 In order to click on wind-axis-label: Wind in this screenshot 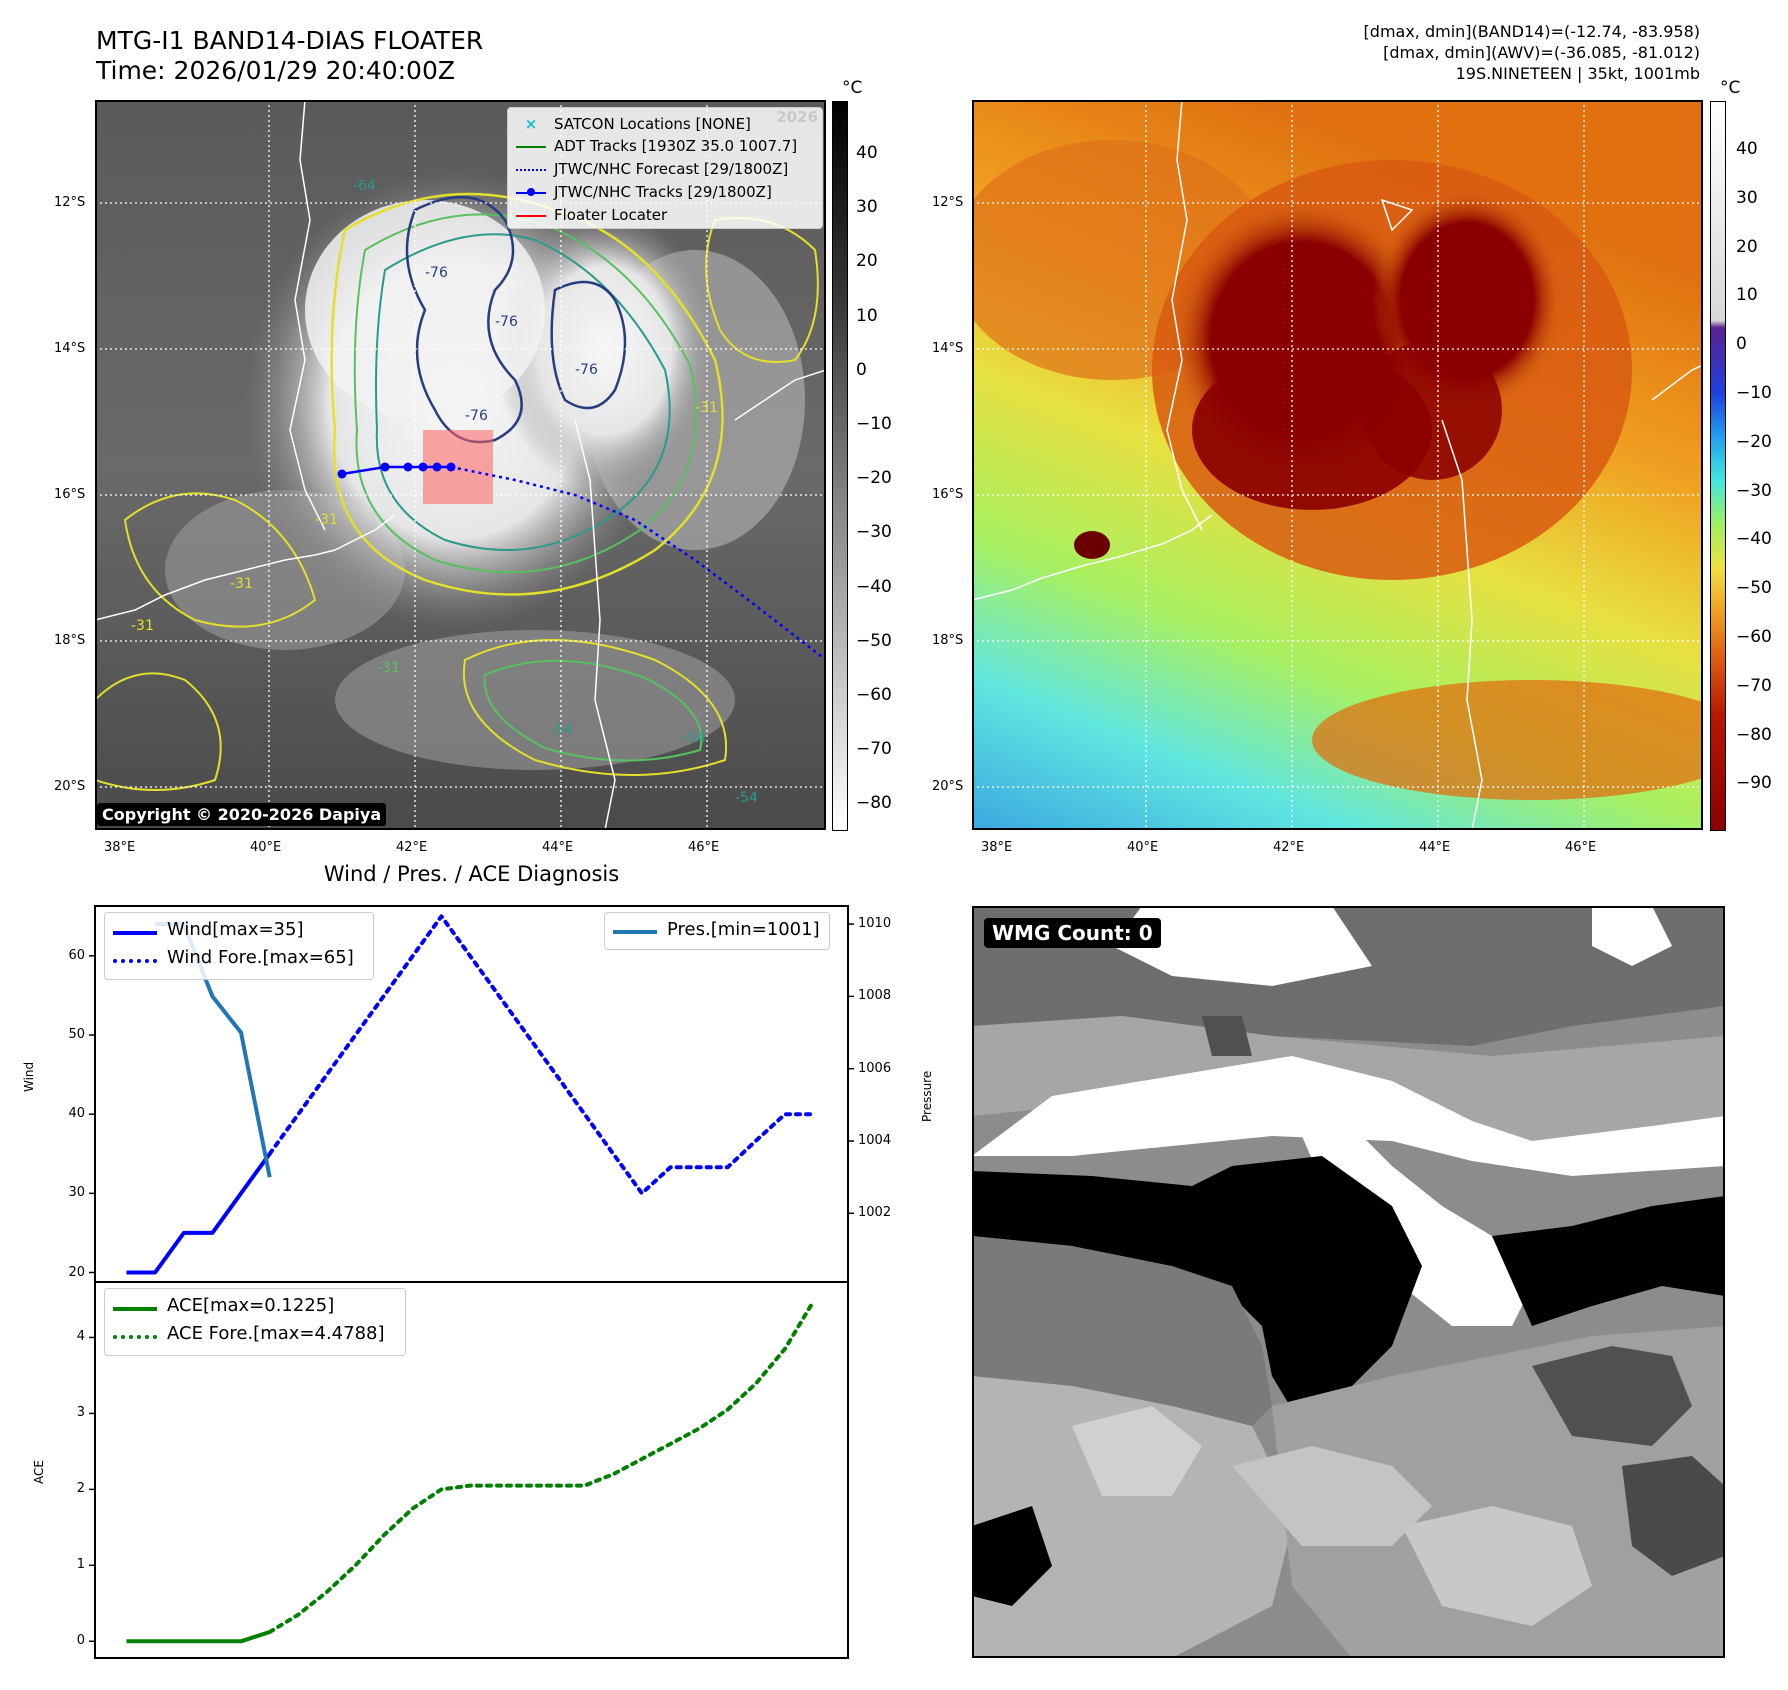, I will do `click(29, 1076)`.